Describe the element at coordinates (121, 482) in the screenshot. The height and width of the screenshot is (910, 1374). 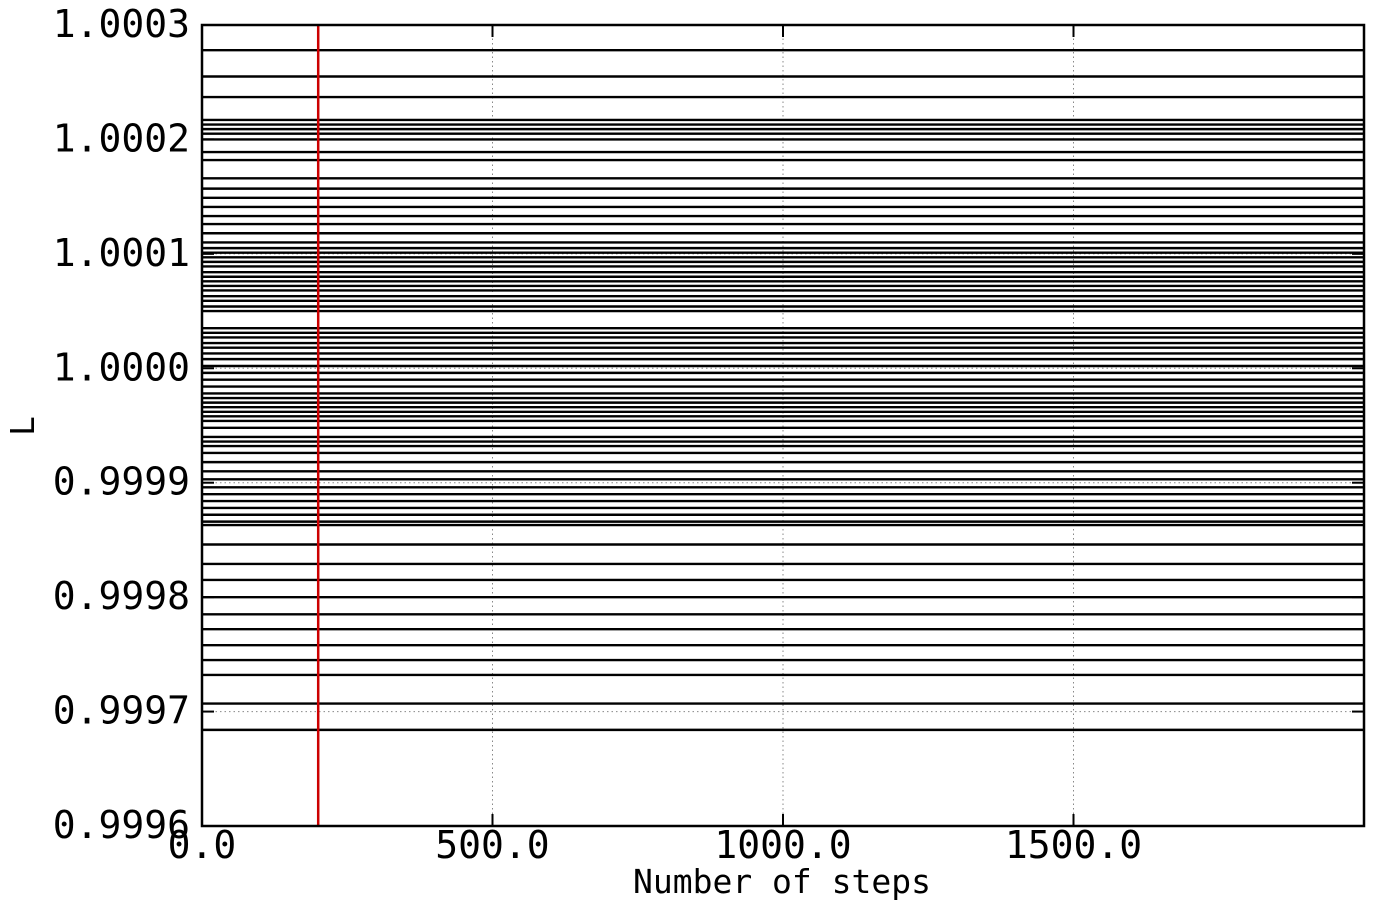
I see `y-tick-label: 0.9999` at that location.